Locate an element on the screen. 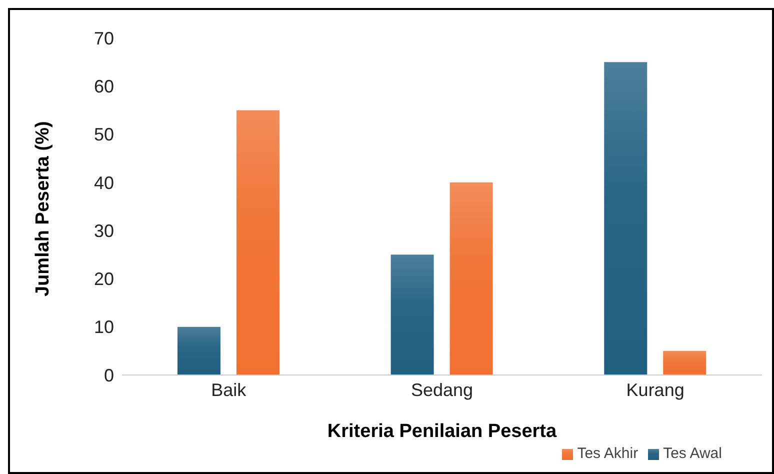  x-tick-label: Baik is located at coordinates (229, 390).